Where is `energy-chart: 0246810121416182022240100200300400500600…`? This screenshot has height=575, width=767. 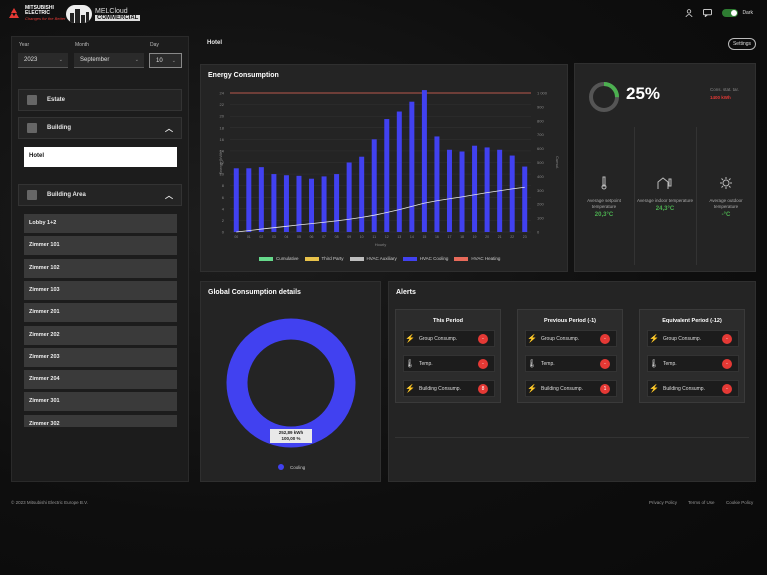
energy-chart: 0246810121416182022240100200300400500600… is located at coordinates (389, 168).